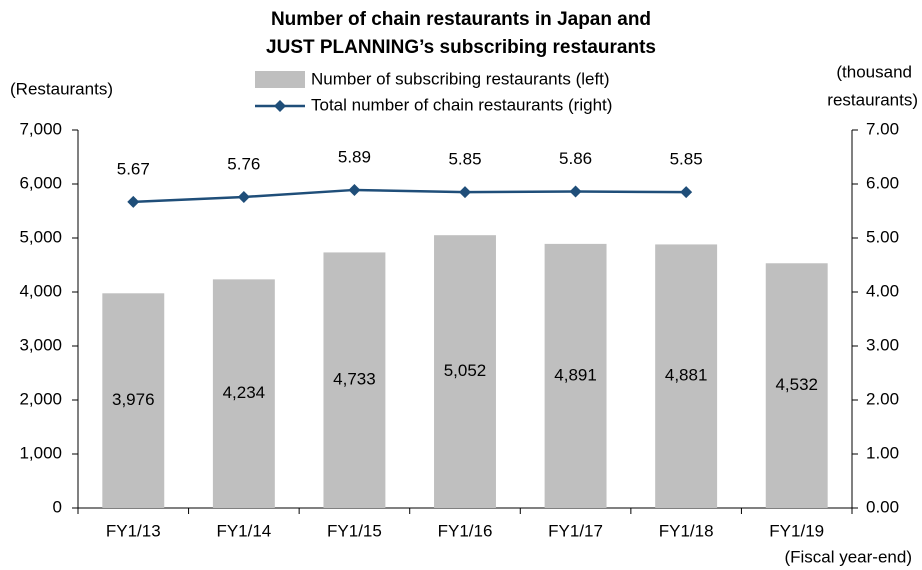 The image size is (922, 570). I want to click on x-tick-label: FY1/17, so click(575, 530).